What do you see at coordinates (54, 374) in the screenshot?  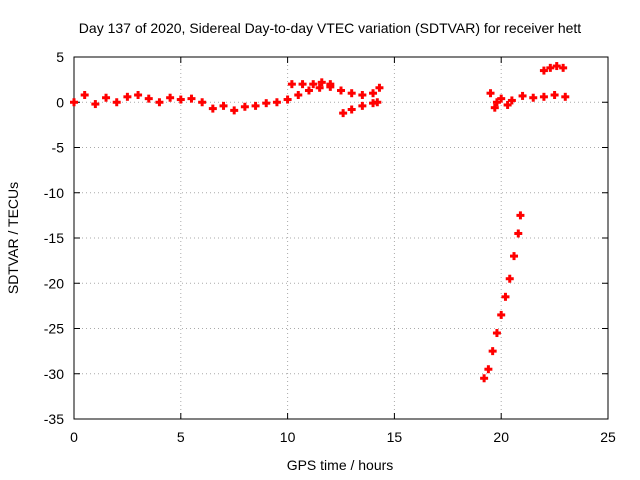 I see `y-tick-label: -30` at bounding box center [54, 374].